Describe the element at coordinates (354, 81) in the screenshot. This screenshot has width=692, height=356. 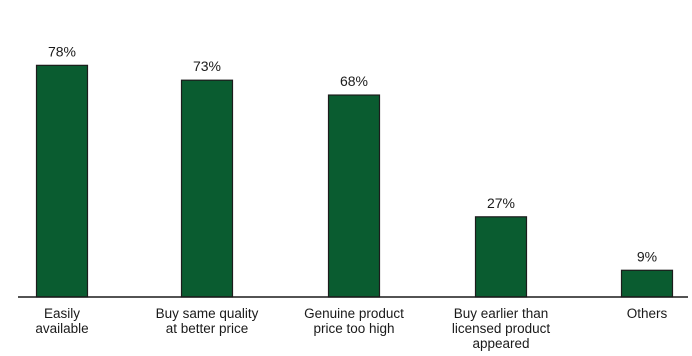
I see `value-label-2: 68%` at that location.